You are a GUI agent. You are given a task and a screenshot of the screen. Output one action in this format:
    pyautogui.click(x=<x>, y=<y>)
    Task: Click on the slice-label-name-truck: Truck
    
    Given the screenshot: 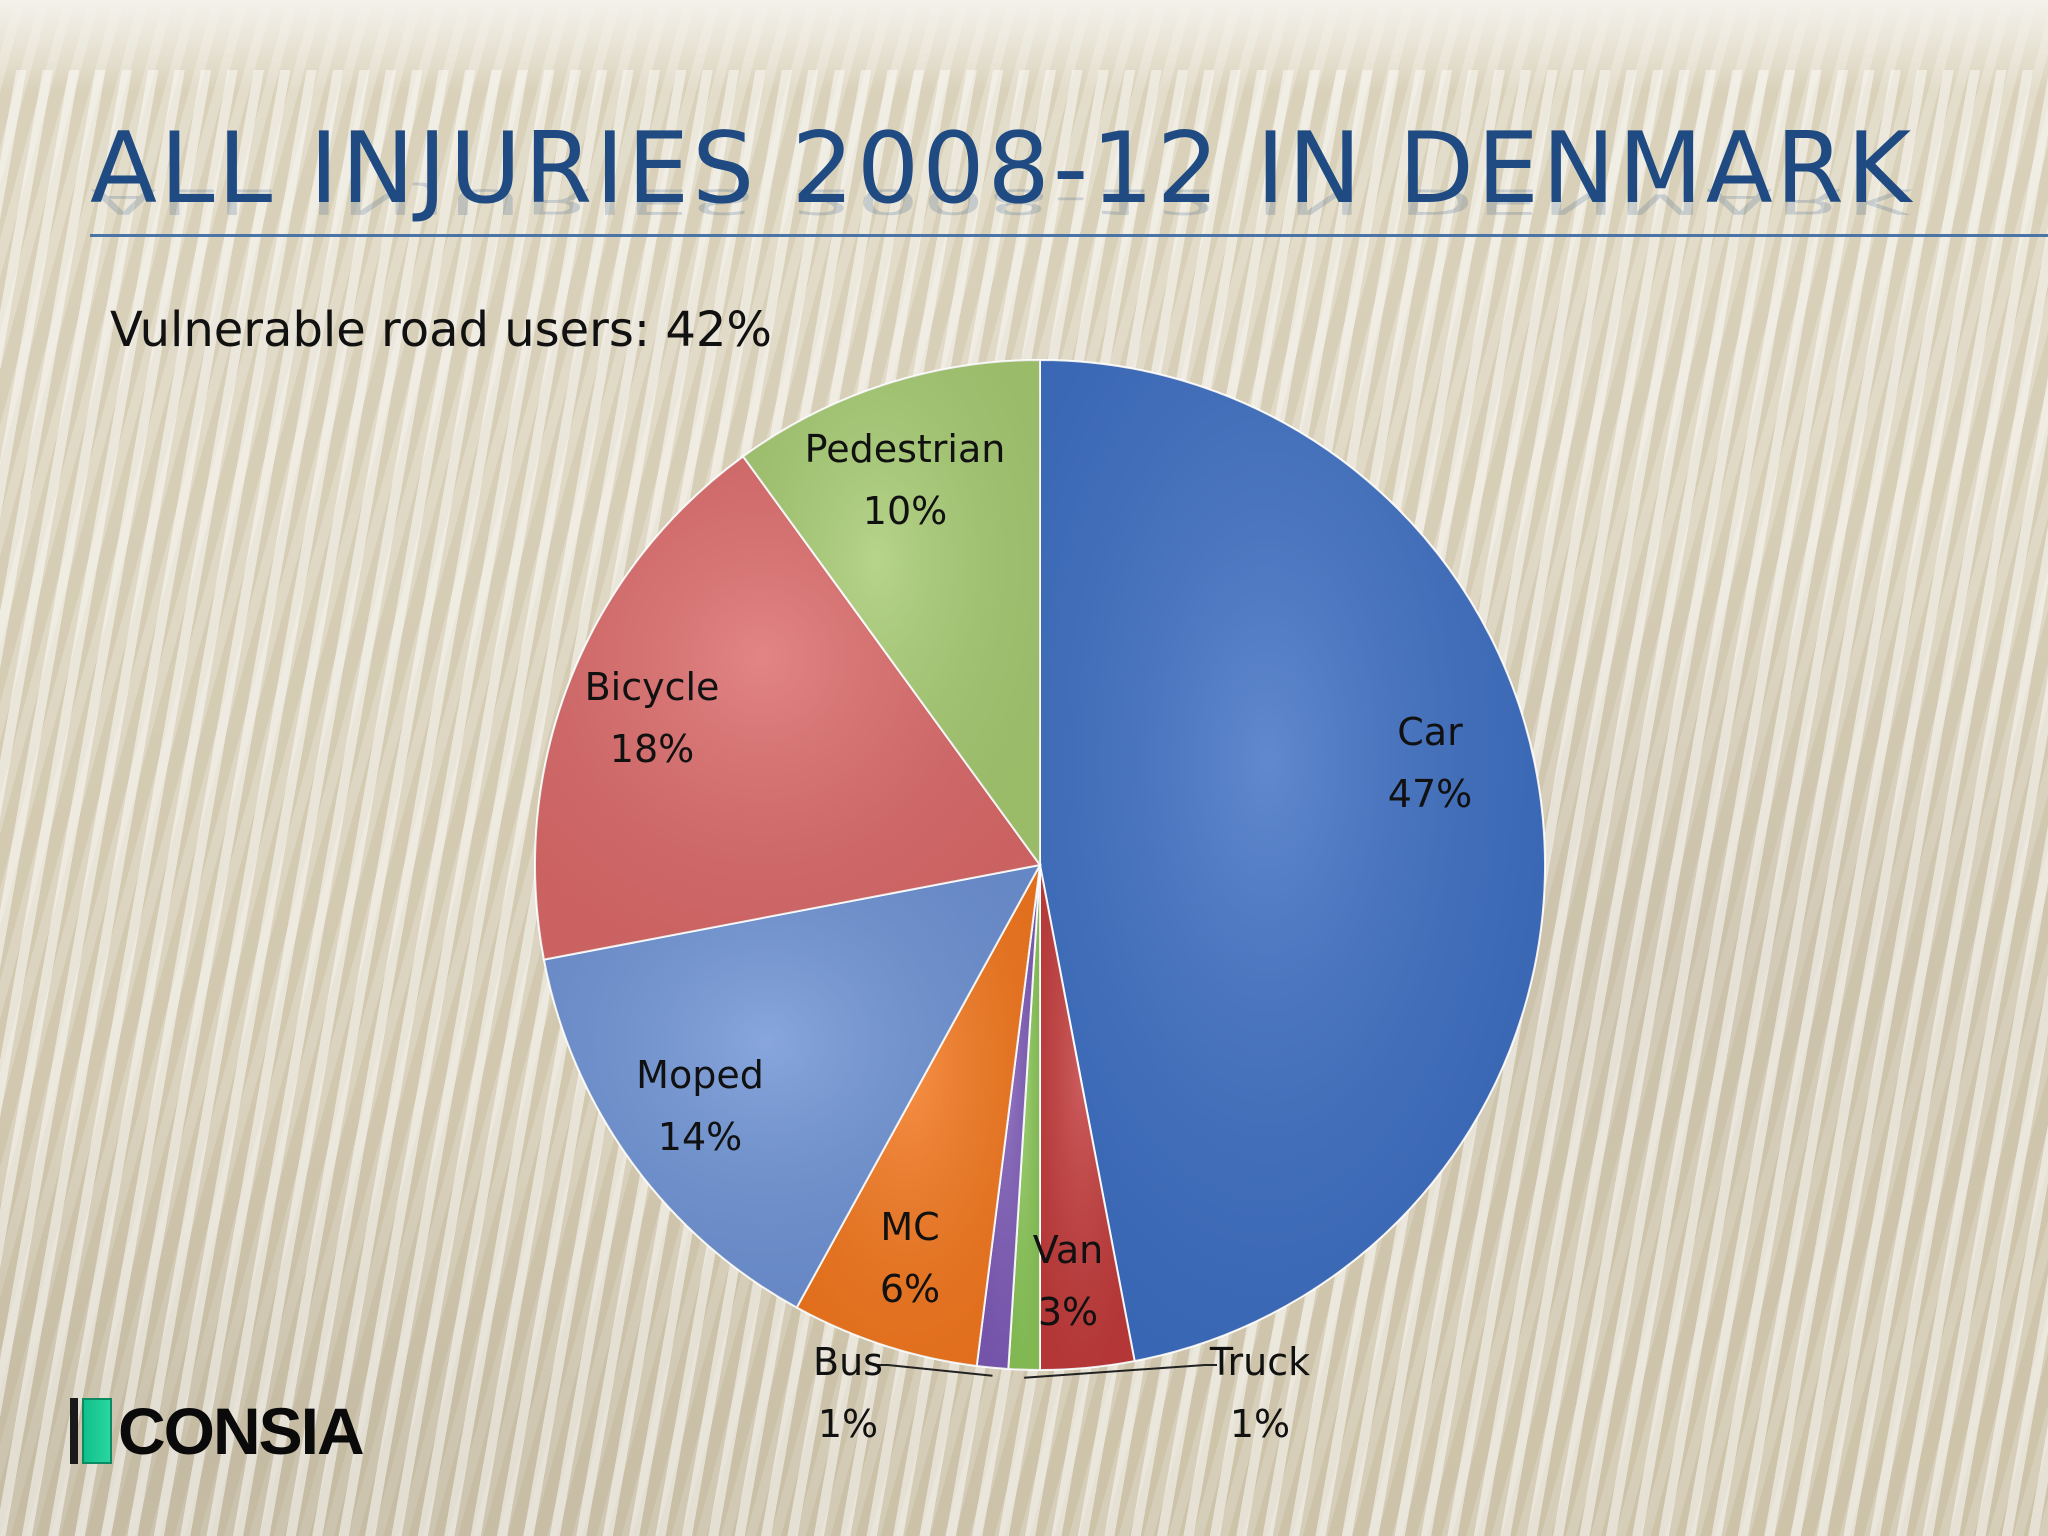 What is the action you would take?
    pyautogui.click(x=1259, y=1362)
    